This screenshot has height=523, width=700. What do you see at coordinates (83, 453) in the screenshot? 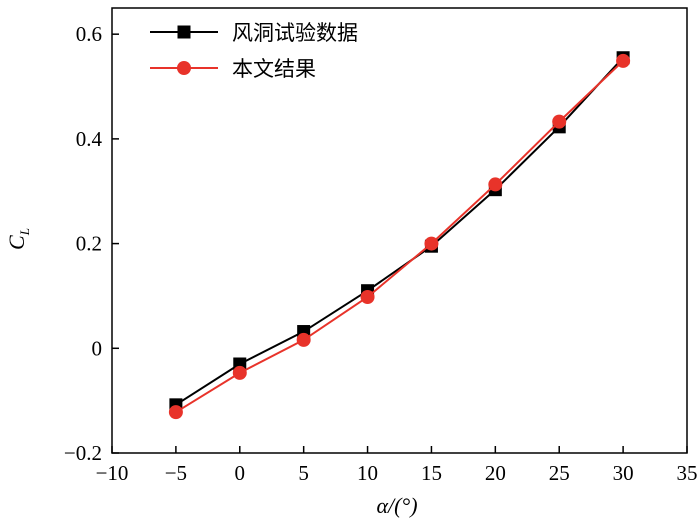
I see `y-tick-label: −0.2` at bounding box center [83, 453].